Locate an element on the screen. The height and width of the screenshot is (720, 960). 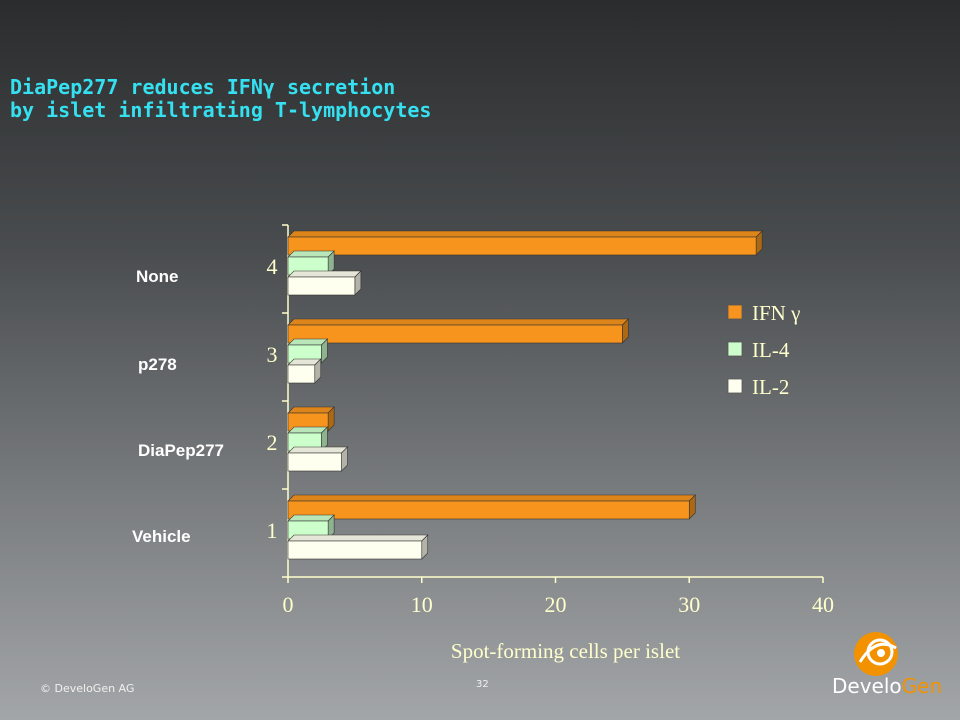
category-labels: 4 3 2 1 is located at coordinates (272, 398).